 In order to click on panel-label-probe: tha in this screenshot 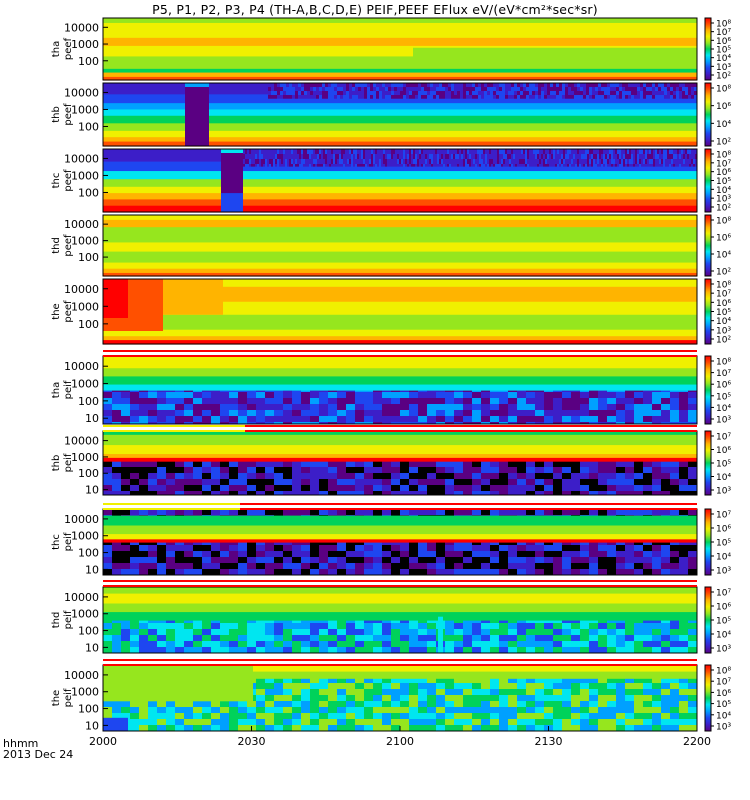, I will do `click(56, 390)`.